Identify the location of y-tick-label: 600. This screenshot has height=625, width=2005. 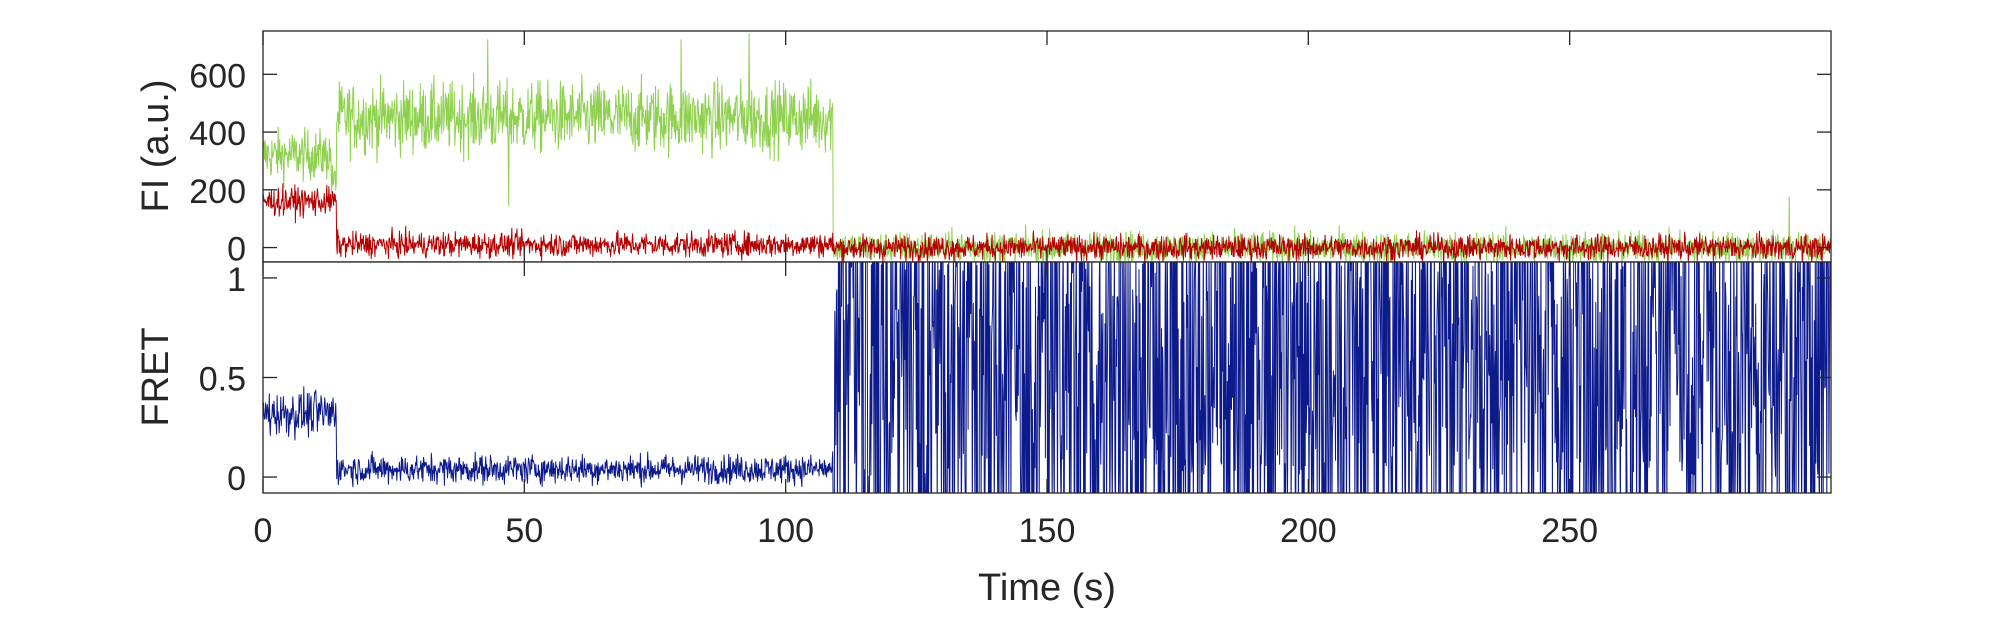
(217, 76).